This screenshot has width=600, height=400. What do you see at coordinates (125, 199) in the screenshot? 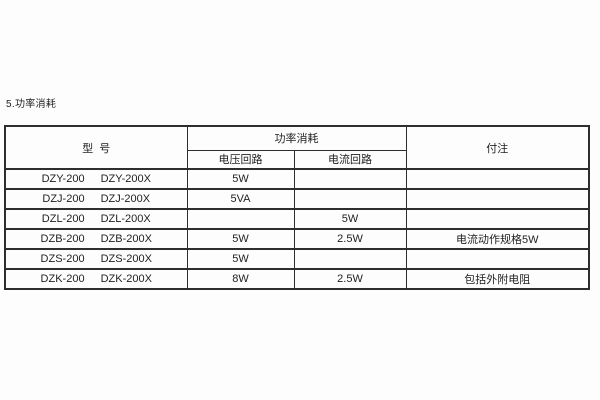
I see `model-variant: DZJ-200X` at bounding box center [125, 199].